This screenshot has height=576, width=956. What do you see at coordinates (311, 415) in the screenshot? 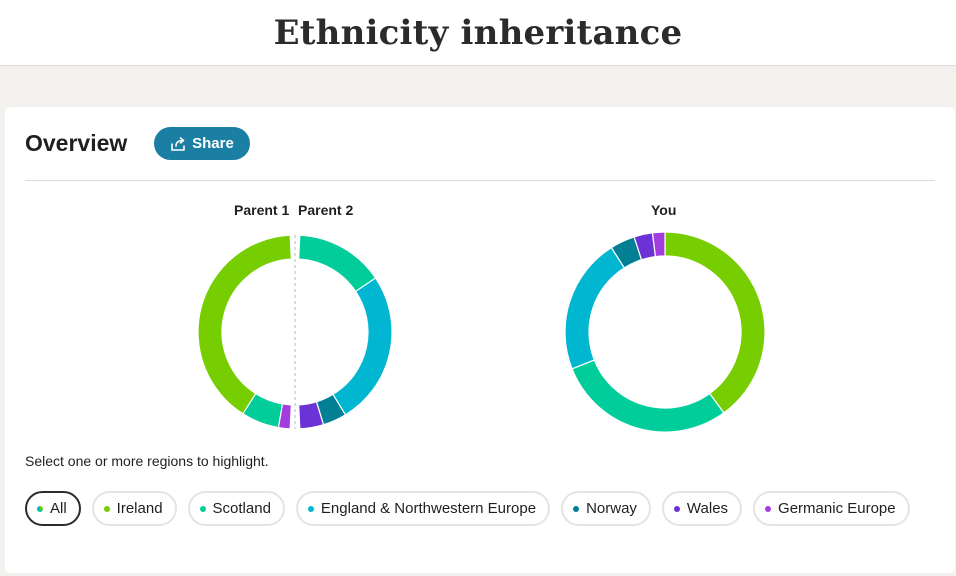
I see `parent2-slice-wales` at bounding box center [311, 415].